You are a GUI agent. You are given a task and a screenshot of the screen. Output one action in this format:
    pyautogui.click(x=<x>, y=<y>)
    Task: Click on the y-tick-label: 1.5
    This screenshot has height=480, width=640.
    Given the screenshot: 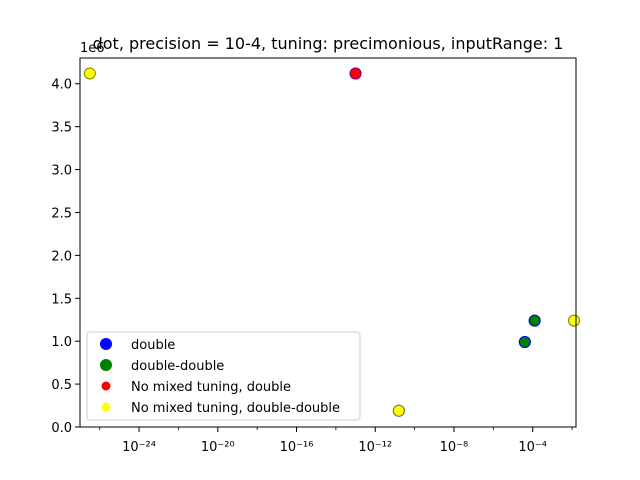 What is the action you would take?
    pyautogui.click(x=61, y=299)
    